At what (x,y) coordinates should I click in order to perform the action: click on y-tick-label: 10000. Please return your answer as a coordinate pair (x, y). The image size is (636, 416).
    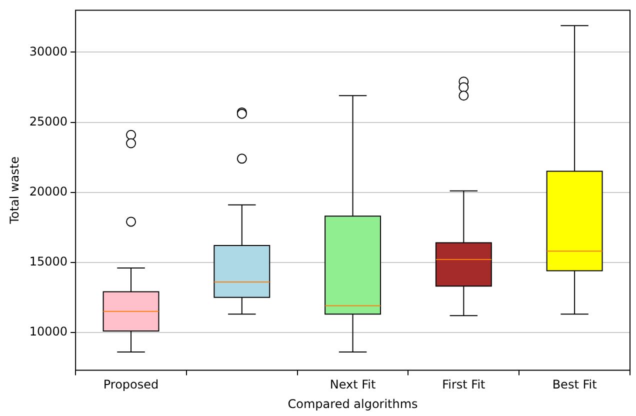
    Looking at the image, I should click on (48, 331).